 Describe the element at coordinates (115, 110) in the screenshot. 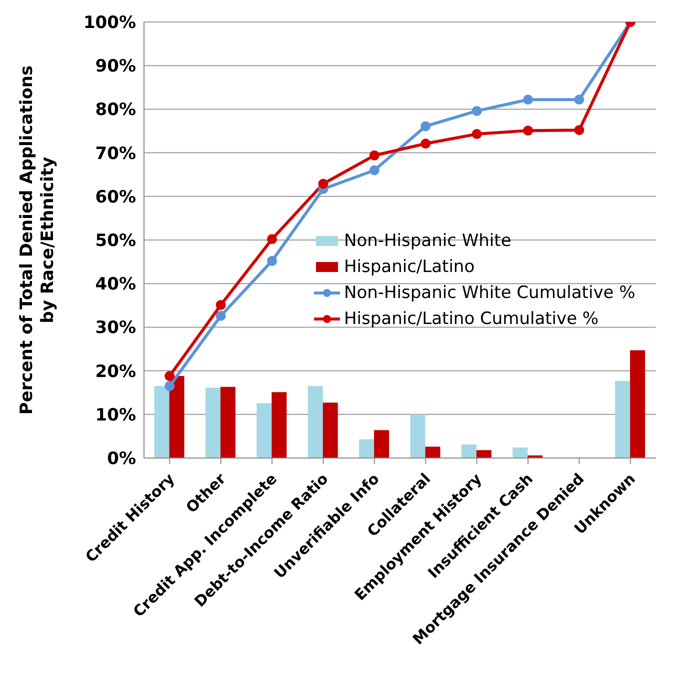

I see `y-tick-label: 80%` at that location.